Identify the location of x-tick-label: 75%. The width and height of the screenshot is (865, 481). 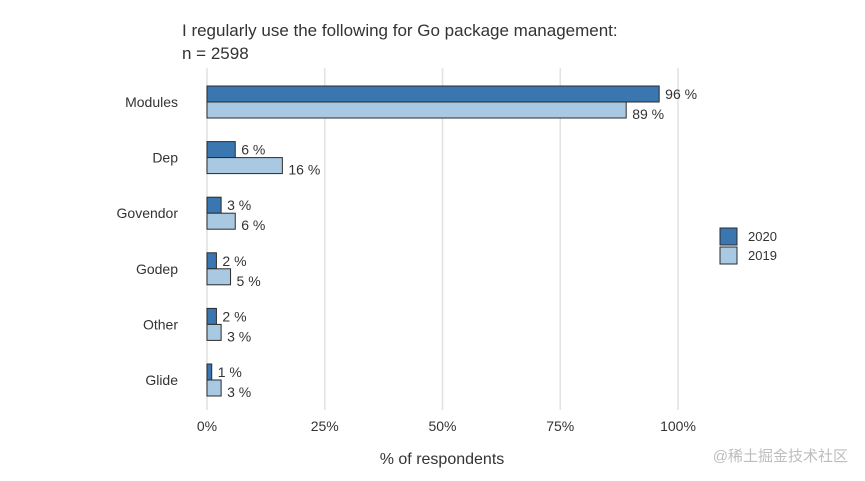
(560, 426).